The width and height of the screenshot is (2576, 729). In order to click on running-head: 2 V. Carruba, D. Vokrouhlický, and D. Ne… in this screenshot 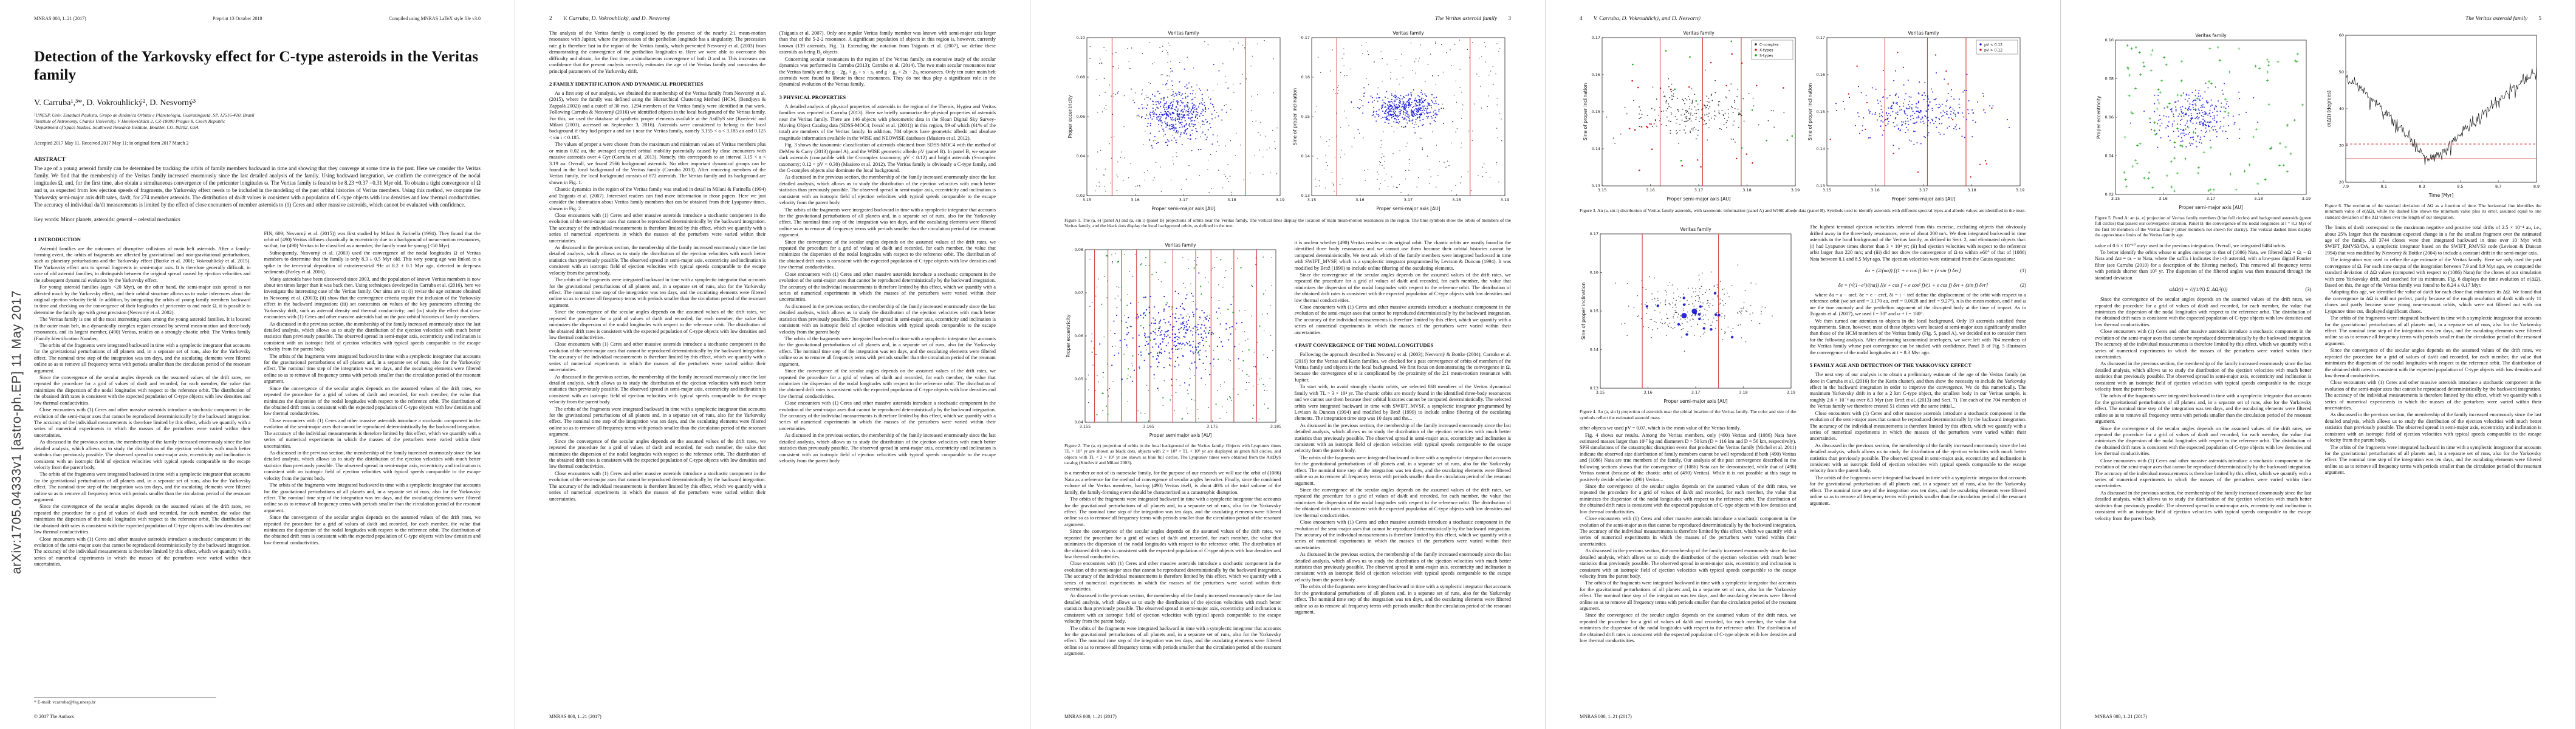, I will do `click(773, 19)`.